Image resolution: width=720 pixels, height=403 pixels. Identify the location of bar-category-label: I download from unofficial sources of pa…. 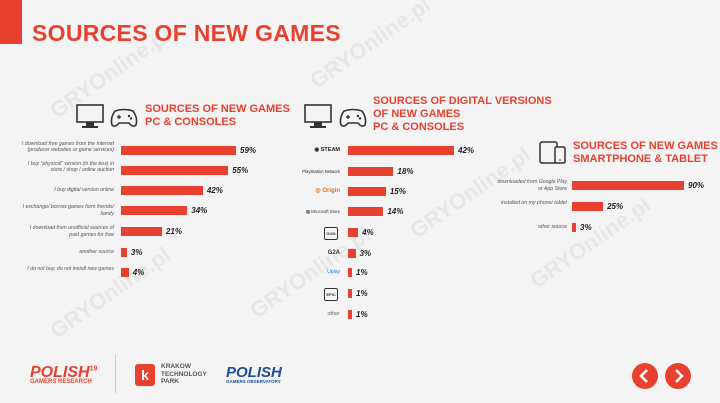
(71, 231).